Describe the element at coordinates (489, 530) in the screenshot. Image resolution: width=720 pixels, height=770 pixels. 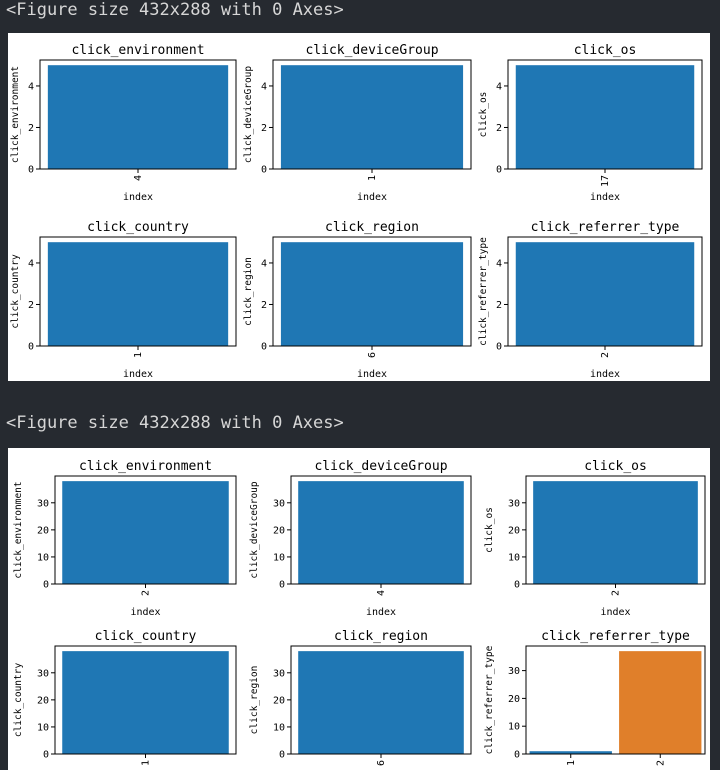
I see `y-axis-label: click_os` at that location.